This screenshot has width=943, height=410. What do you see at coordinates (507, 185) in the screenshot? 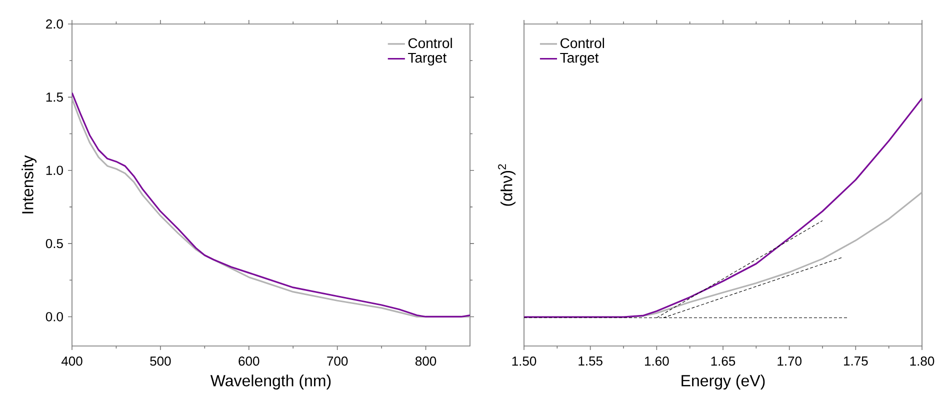
I see `y-axis-title: (αhν)$^{2}$` at bounding box center [507, 185].